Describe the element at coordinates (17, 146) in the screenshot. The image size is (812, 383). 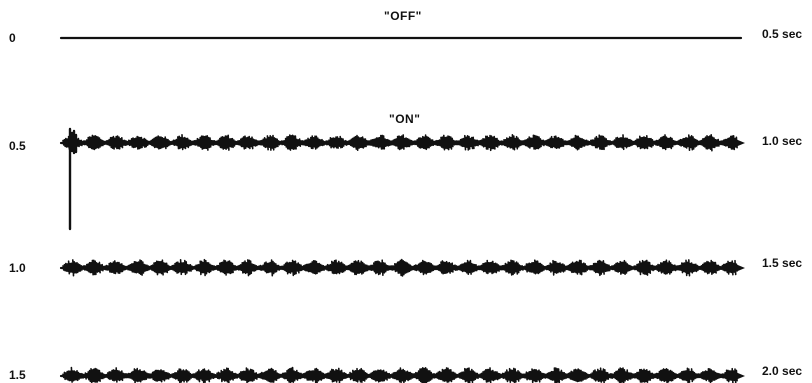
I see `trace-start-label-1: 0.5` at that location.